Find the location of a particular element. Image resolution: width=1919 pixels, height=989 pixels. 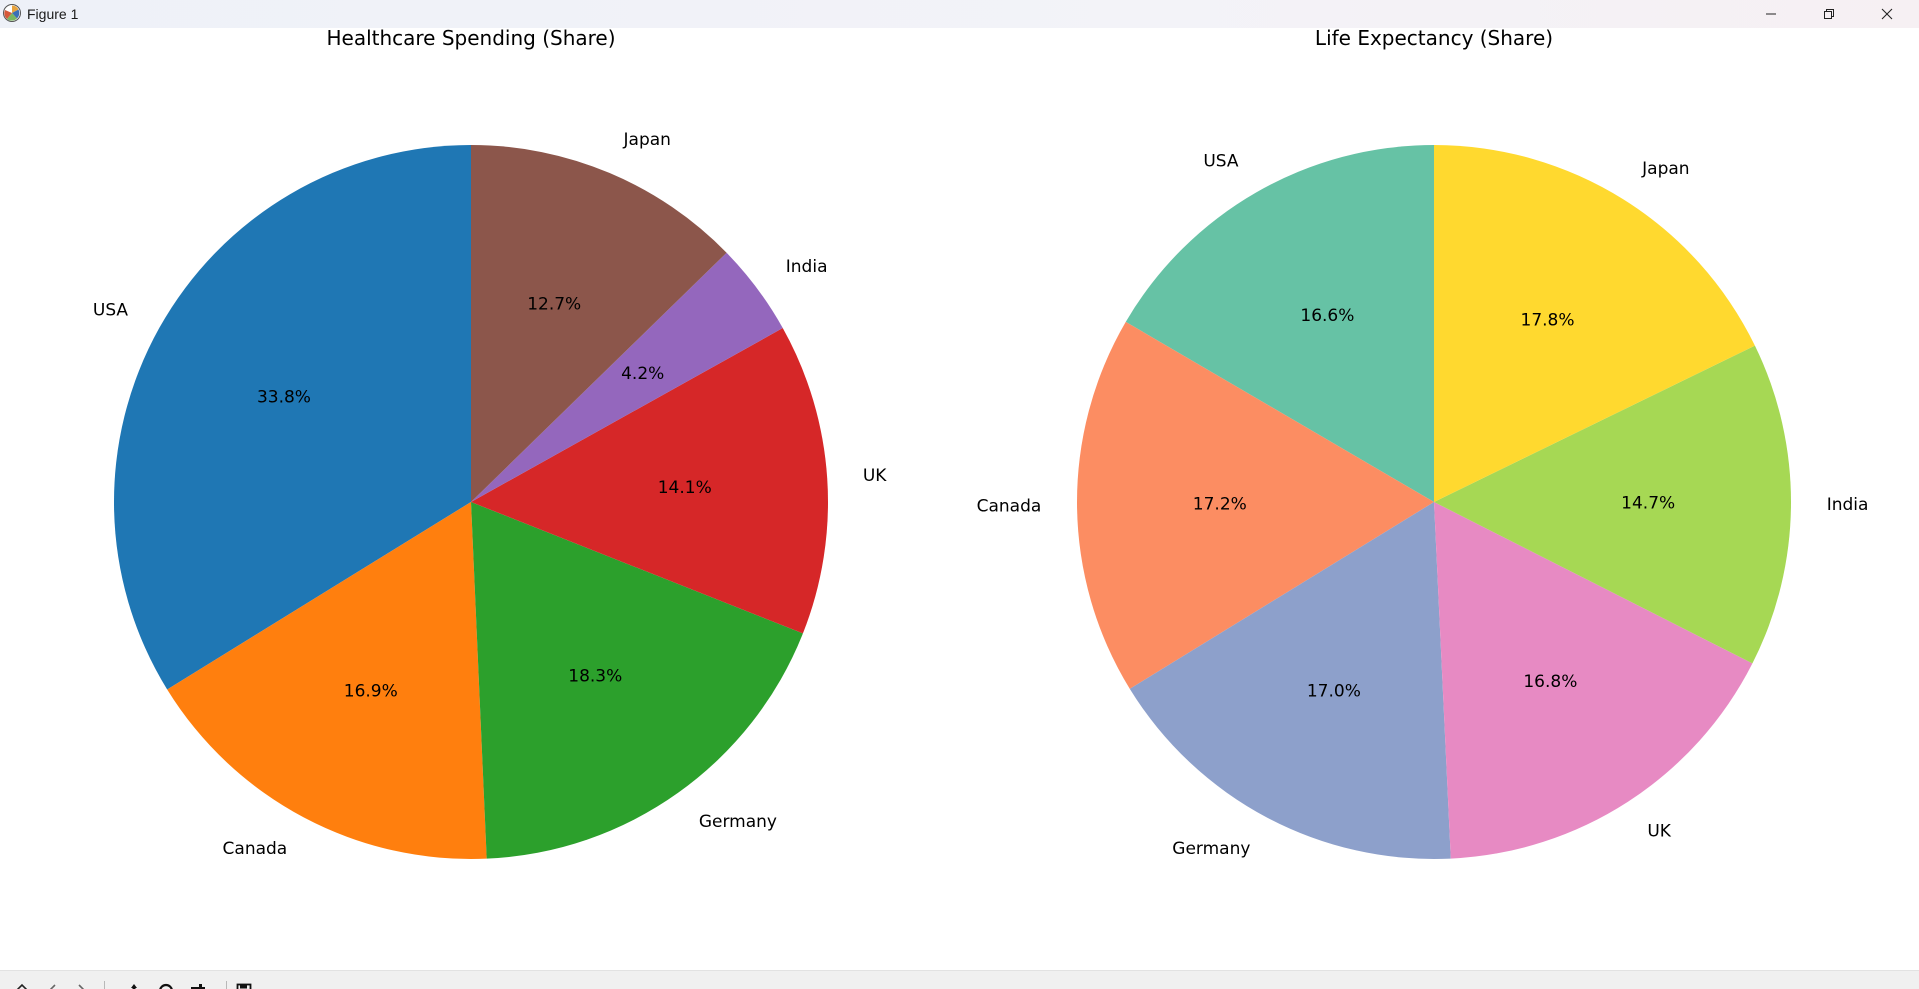

slice-percent-label: 16.8% is located at coordinates (1550, 682).